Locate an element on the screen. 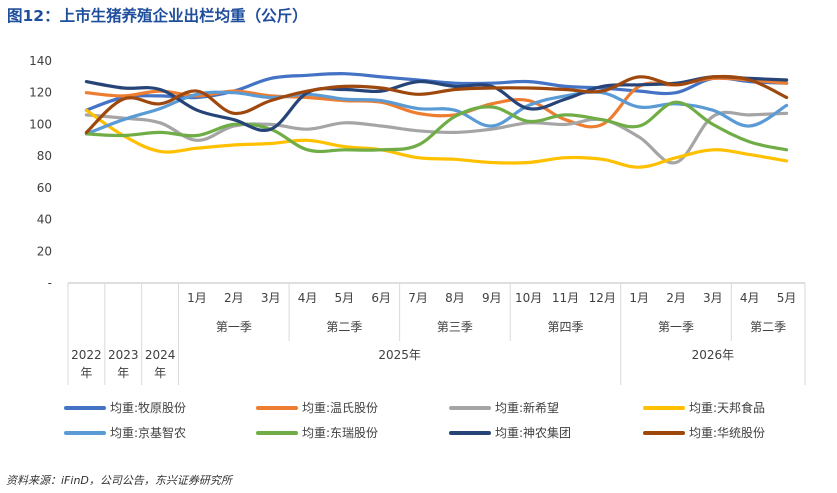 The height and width of the screenshot is (493, 837). legend-label: 均重:天邦食品 is located at coordinates (727, 407).